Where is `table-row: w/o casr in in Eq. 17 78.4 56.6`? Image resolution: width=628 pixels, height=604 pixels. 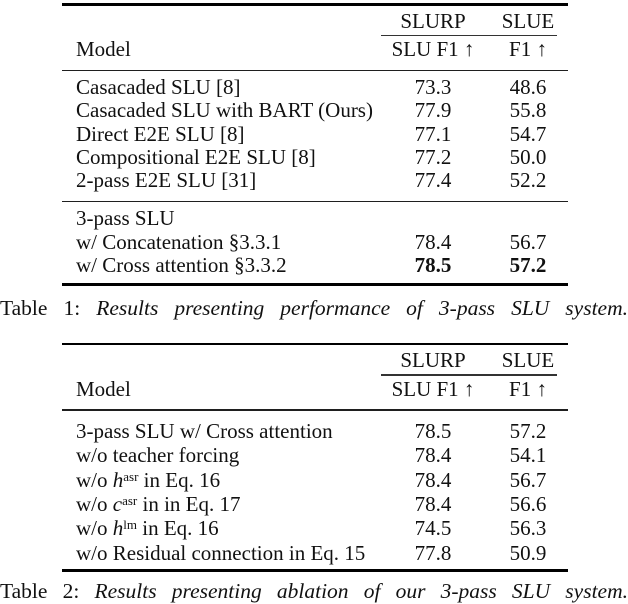
table-row: w/o casr in in Eq. 17 78.4 56.6 is located at coordinates (315, 504).